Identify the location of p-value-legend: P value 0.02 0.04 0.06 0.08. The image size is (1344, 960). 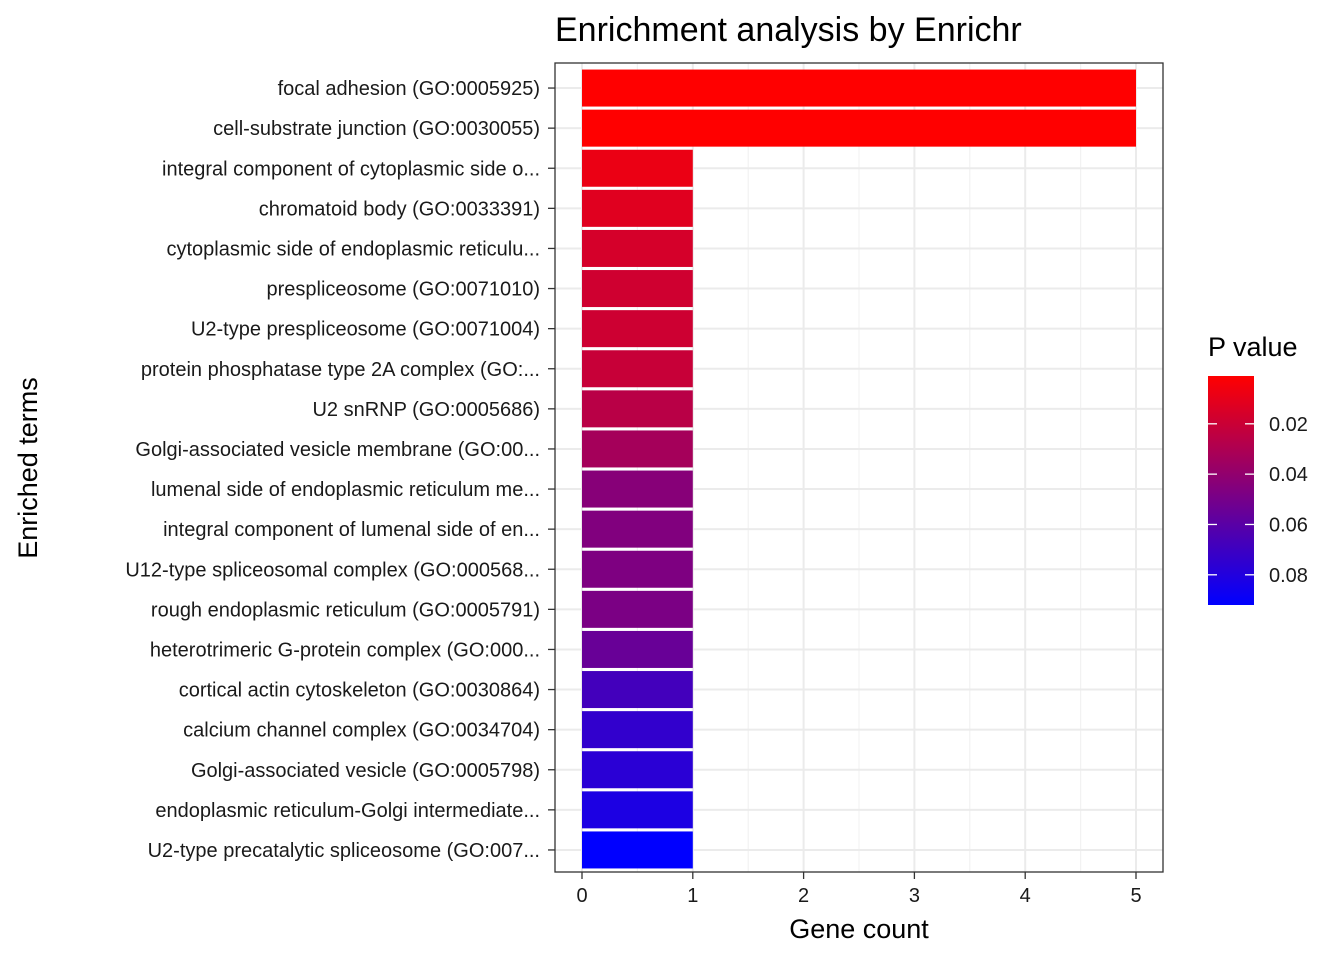
(1258, 468).